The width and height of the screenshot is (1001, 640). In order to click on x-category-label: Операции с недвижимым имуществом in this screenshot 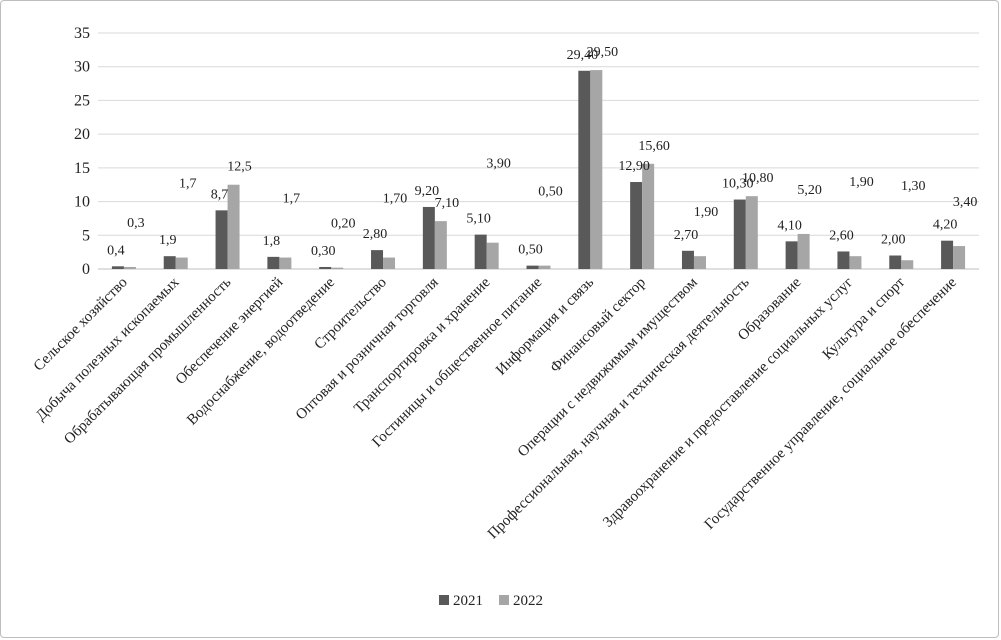, I will do `click(608, 367)`.